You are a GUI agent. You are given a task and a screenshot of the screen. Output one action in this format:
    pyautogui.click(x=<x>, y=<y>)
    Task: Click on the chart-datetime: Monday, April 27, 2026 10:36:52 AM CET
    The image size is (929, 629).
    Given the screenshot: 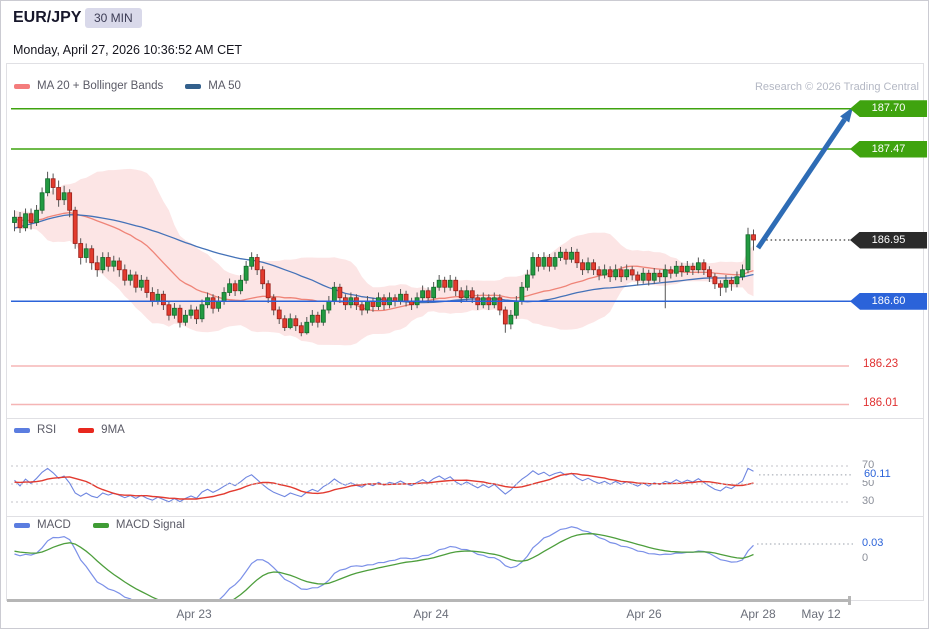 What is the action you would take?
    pyautogui.click(x=128, y=50)
    